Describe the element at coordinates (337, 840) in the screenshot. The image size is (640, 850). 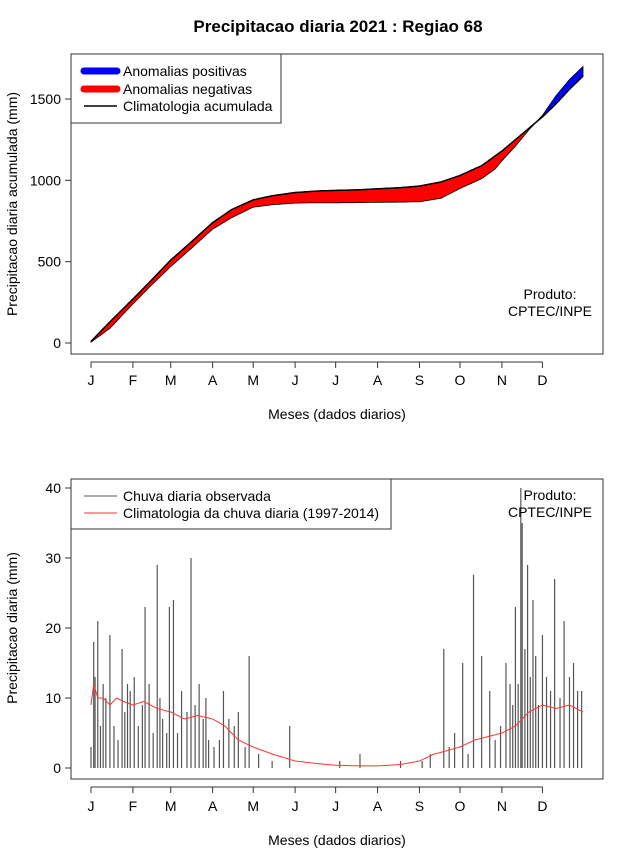
I see `x-axis-label-daily: Meses (dados diarios)` at that location.